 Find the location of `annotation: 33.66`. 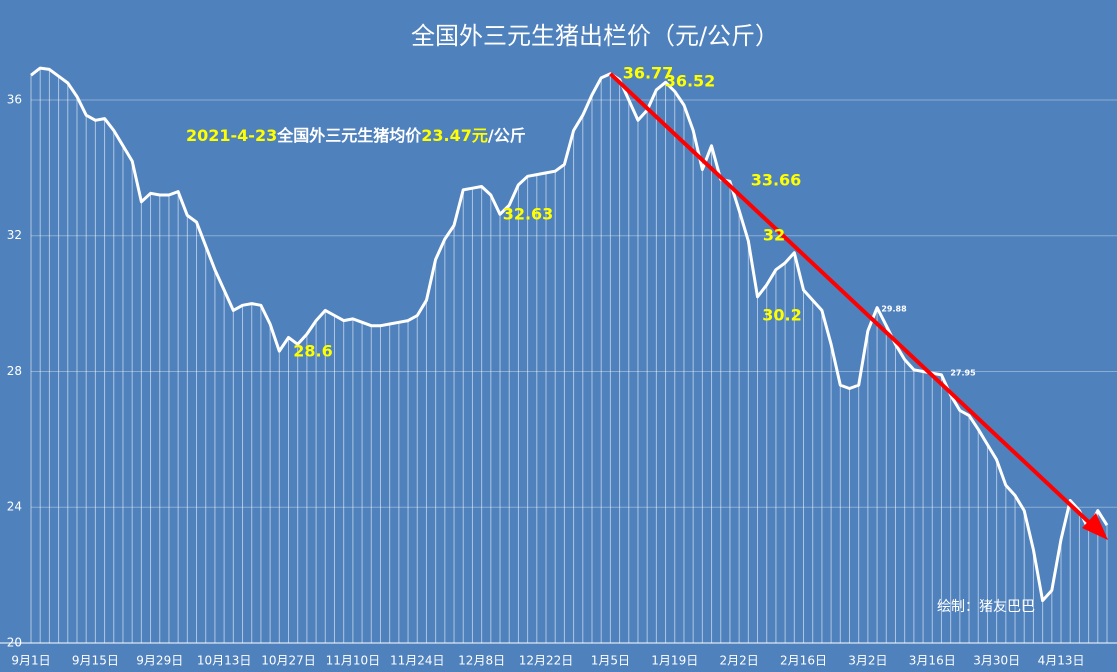

annotation: 33.66 is located at coordinates (776, 180).